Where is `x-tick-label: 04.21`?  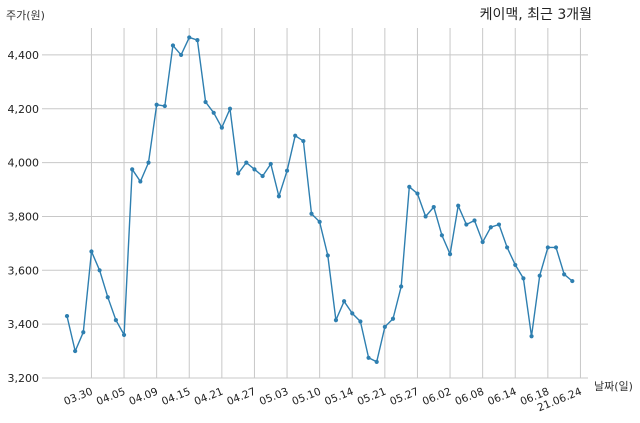
x-tick-label: 04.21 is located at coordinates (209, 397).